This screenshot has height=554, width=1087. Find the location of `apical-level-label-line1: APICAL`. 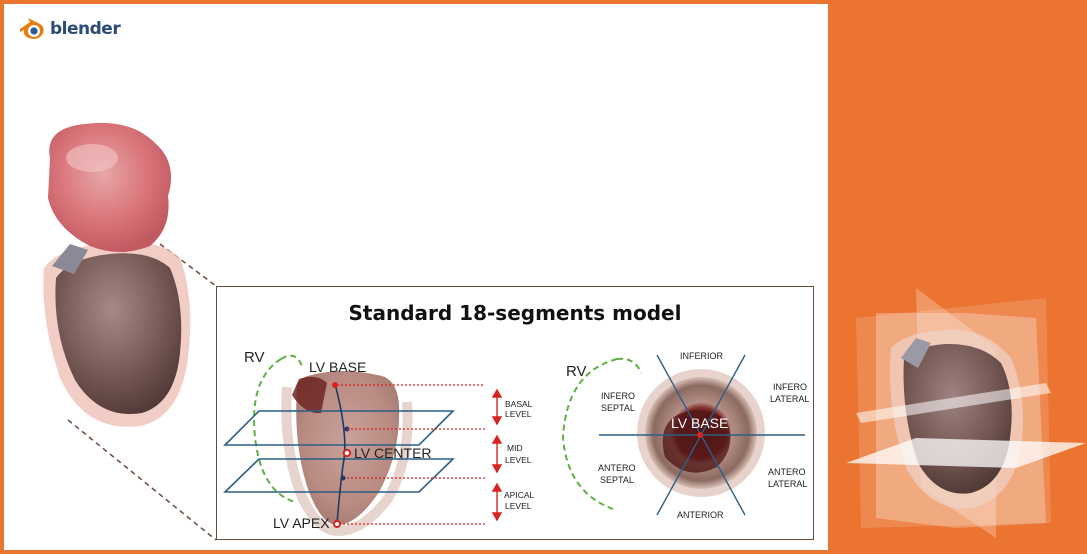

apical-level-label-line1: APICAL is located at coordinates (519, 495).